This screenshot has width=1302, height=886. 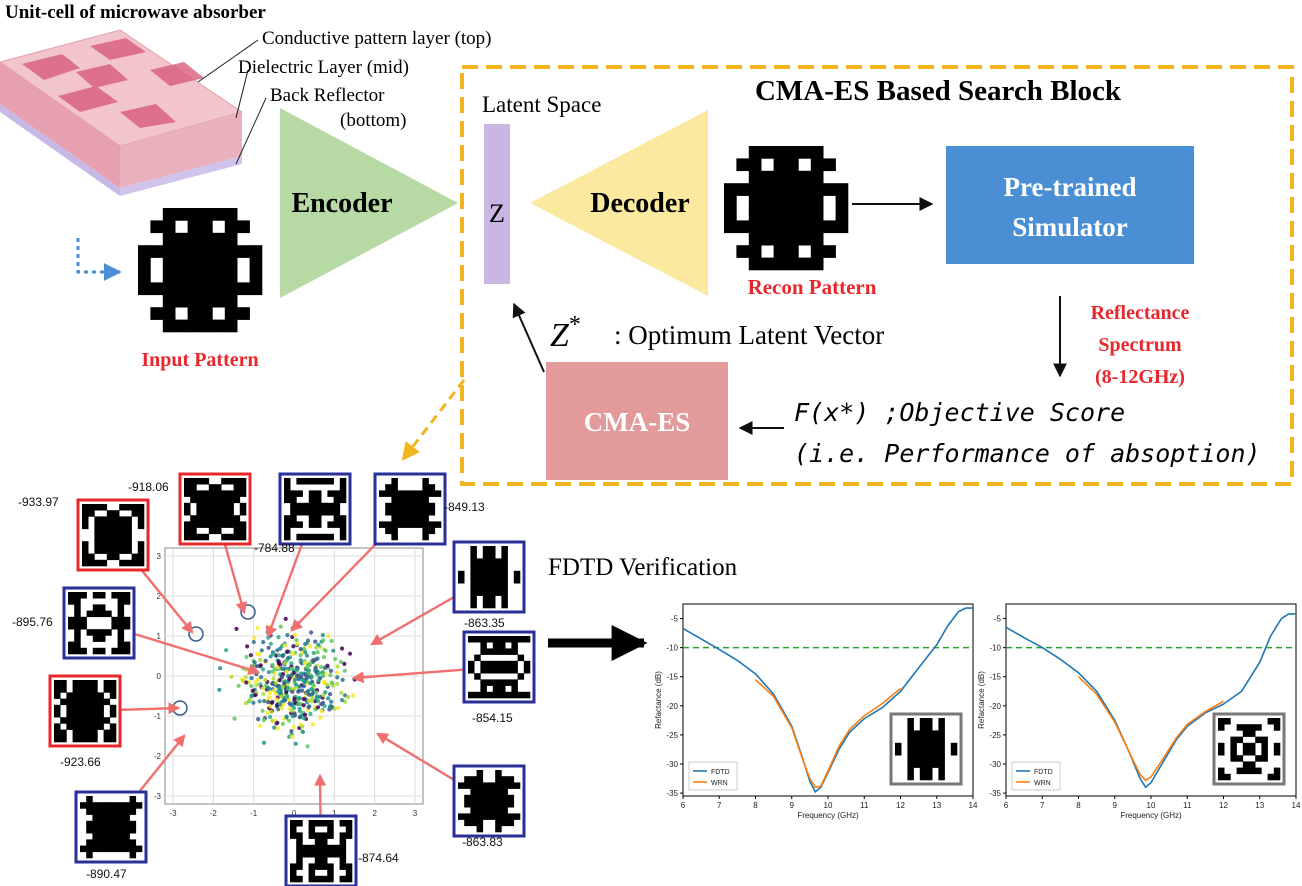 What do you see at coordinates (159, 596) in the screenshot?
I see `scatter-y-tick: 2` at bounding box center [159, 596].